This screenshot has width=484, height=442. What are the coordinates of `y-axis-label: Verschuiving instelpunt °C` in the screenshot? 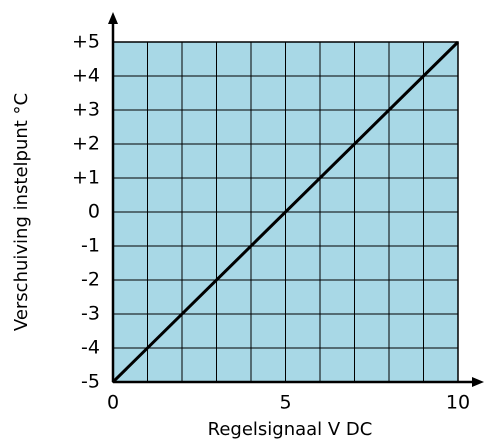 It's located at (21, 212).